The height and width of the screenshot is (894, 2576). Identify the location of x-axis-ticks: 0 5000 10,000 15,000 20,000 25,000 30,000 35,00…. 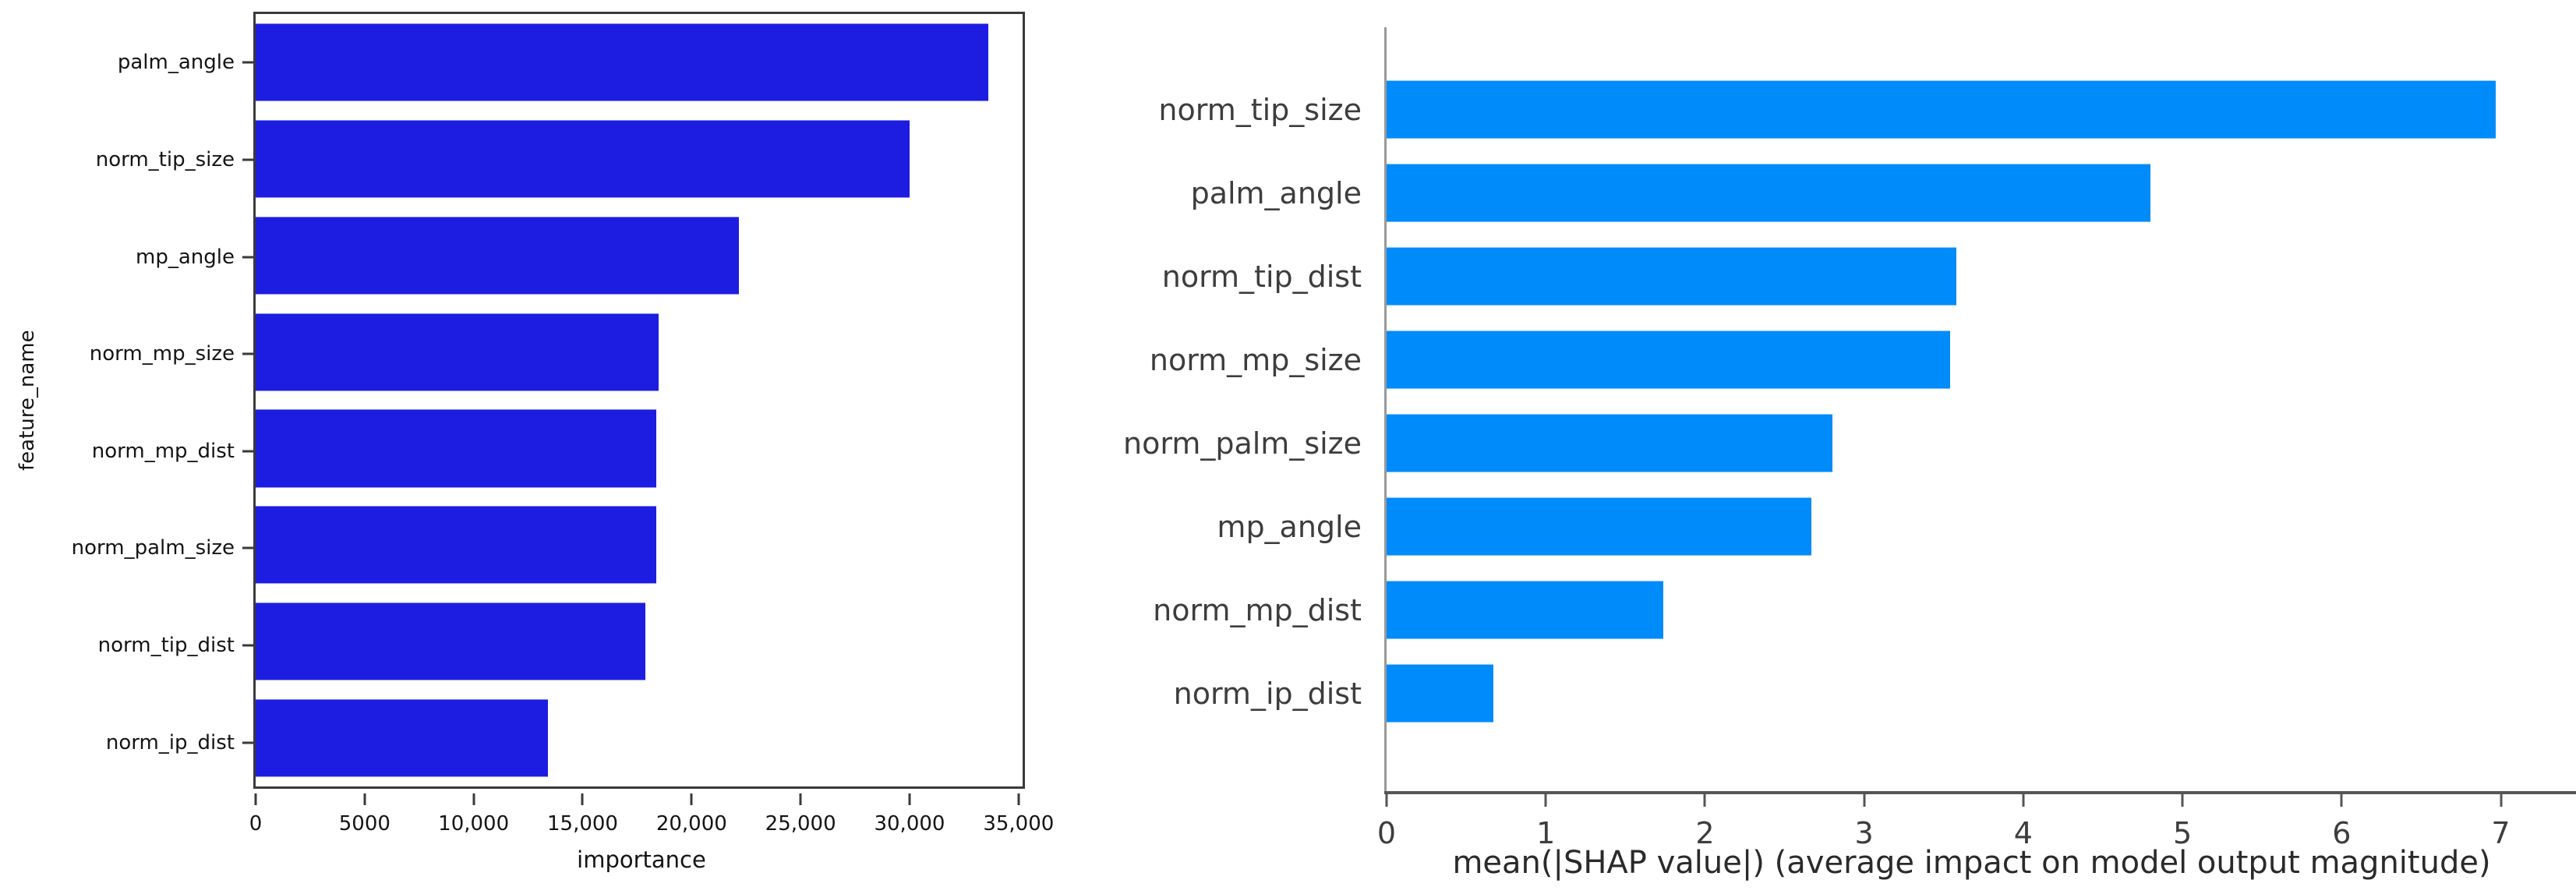
(651, 829).